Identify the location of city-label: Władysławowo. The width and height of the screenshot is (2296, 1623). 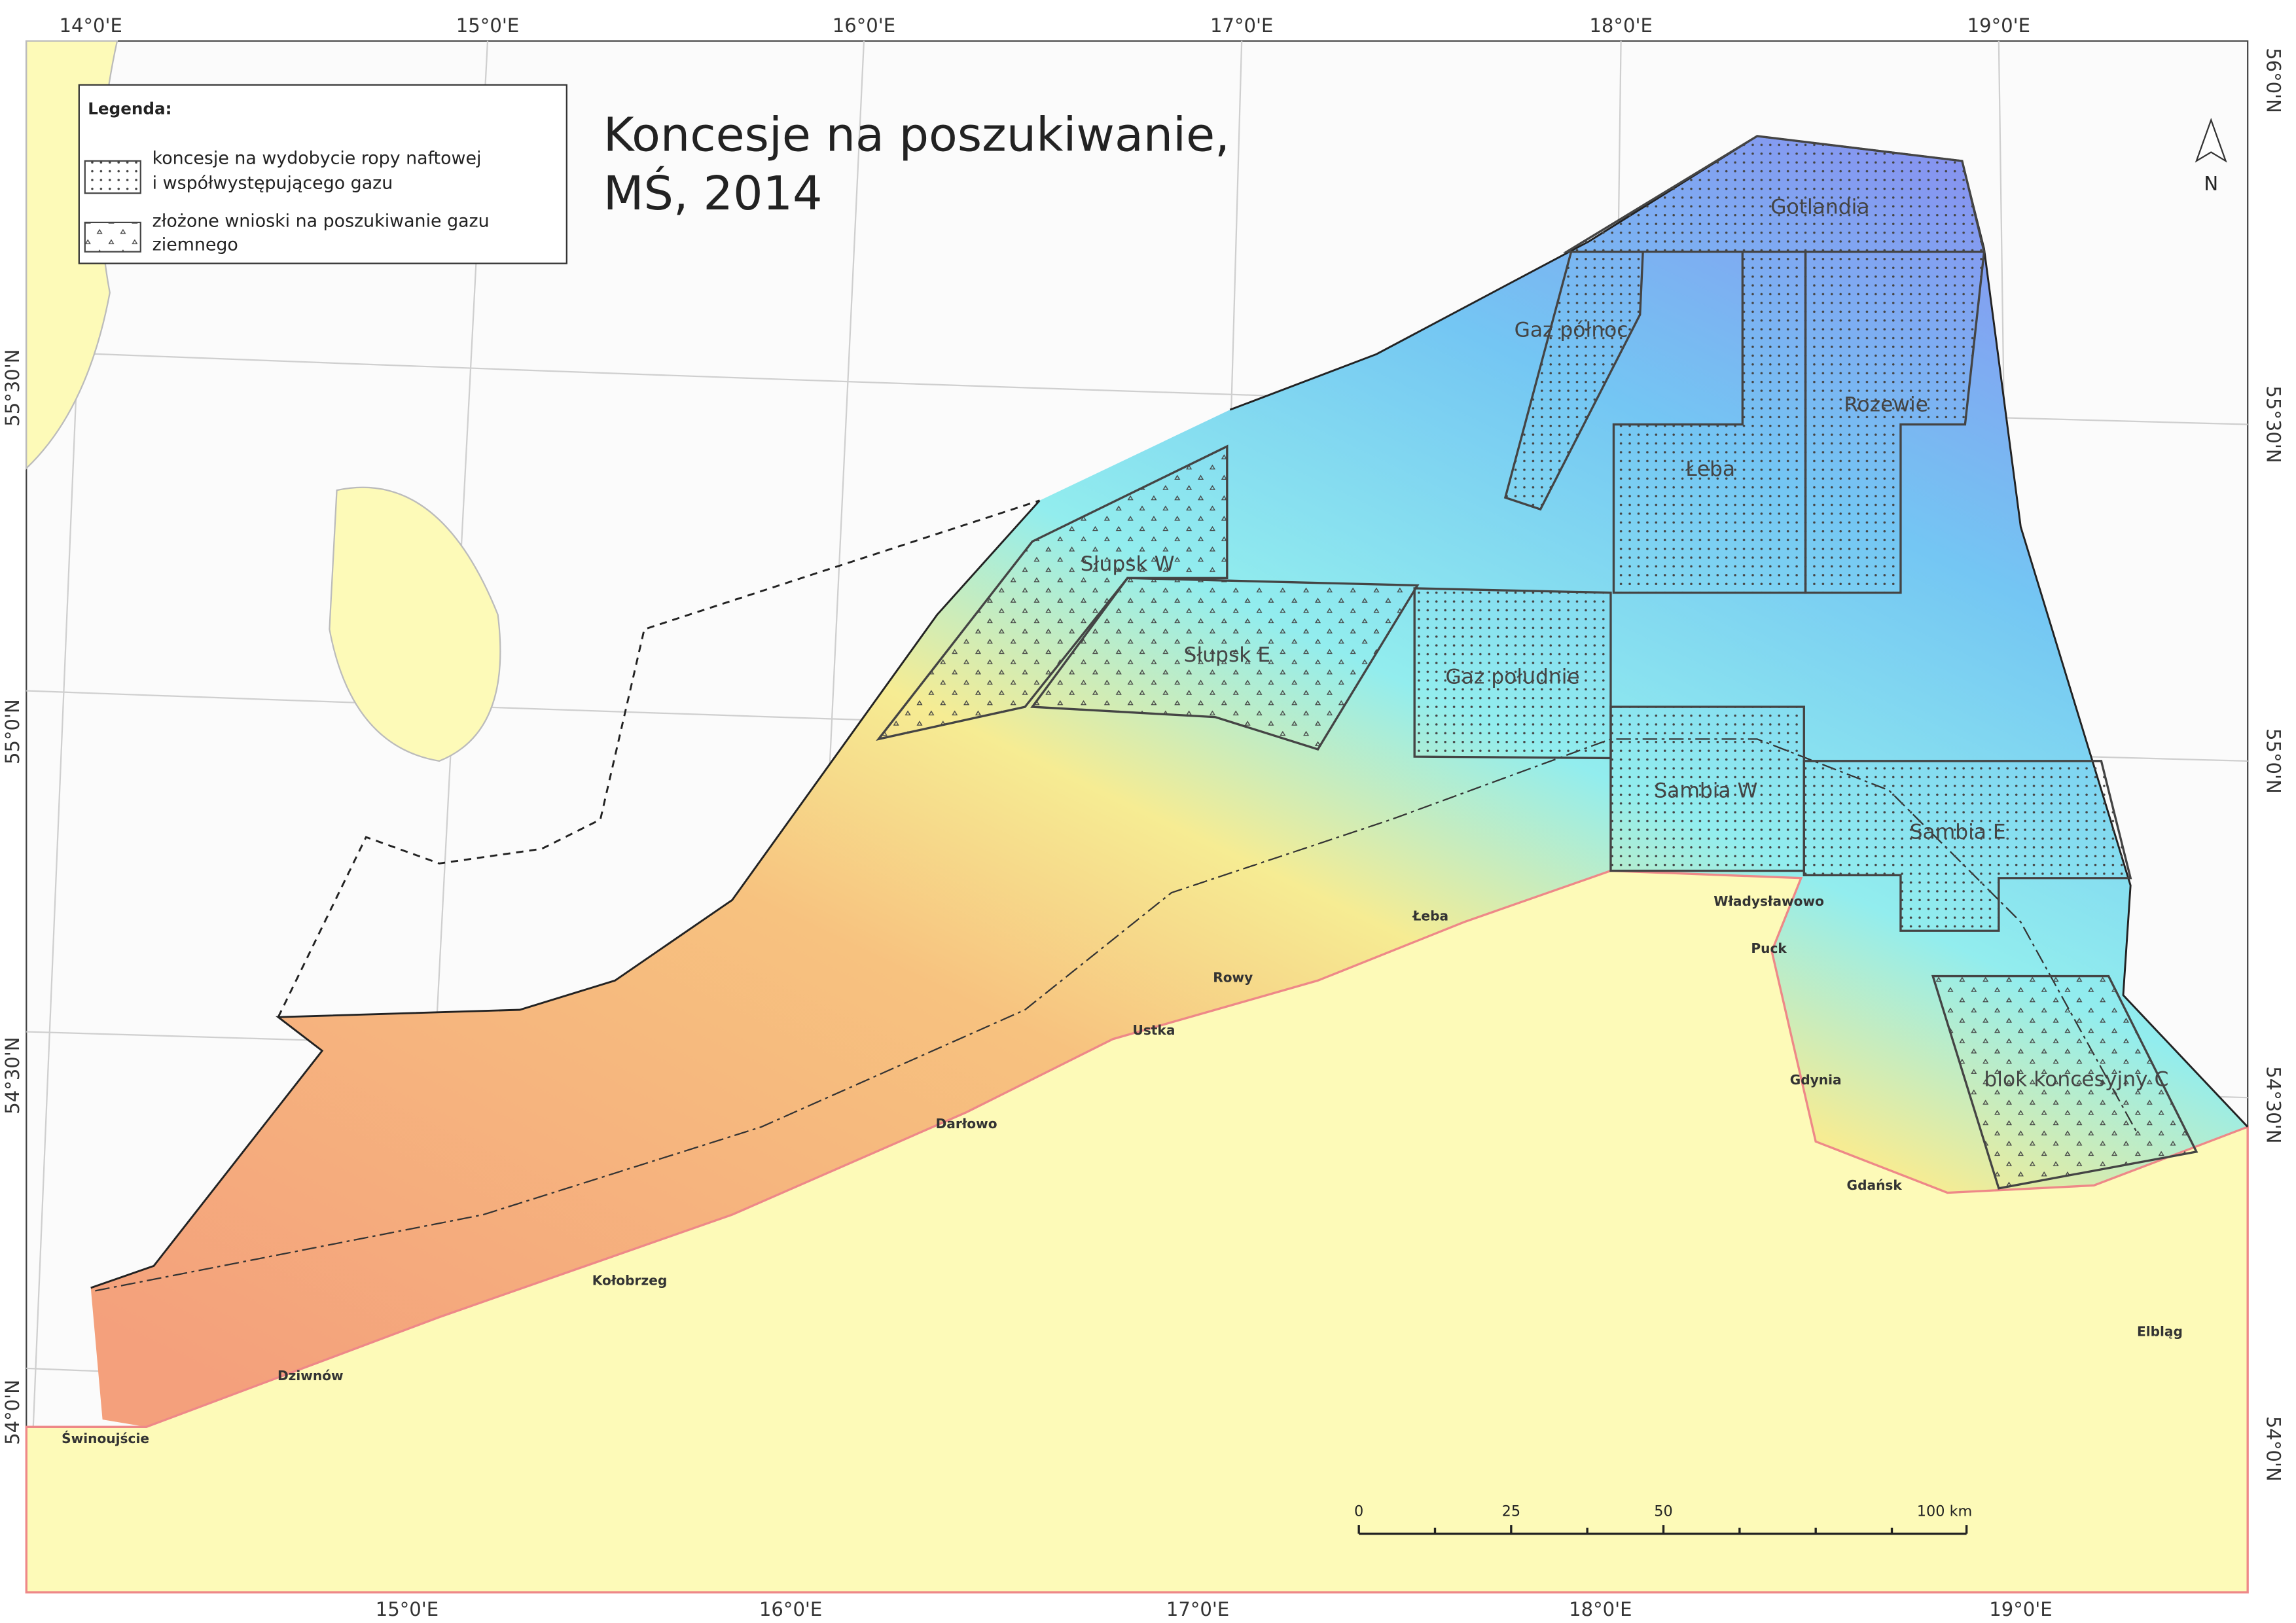
(1768, 901).